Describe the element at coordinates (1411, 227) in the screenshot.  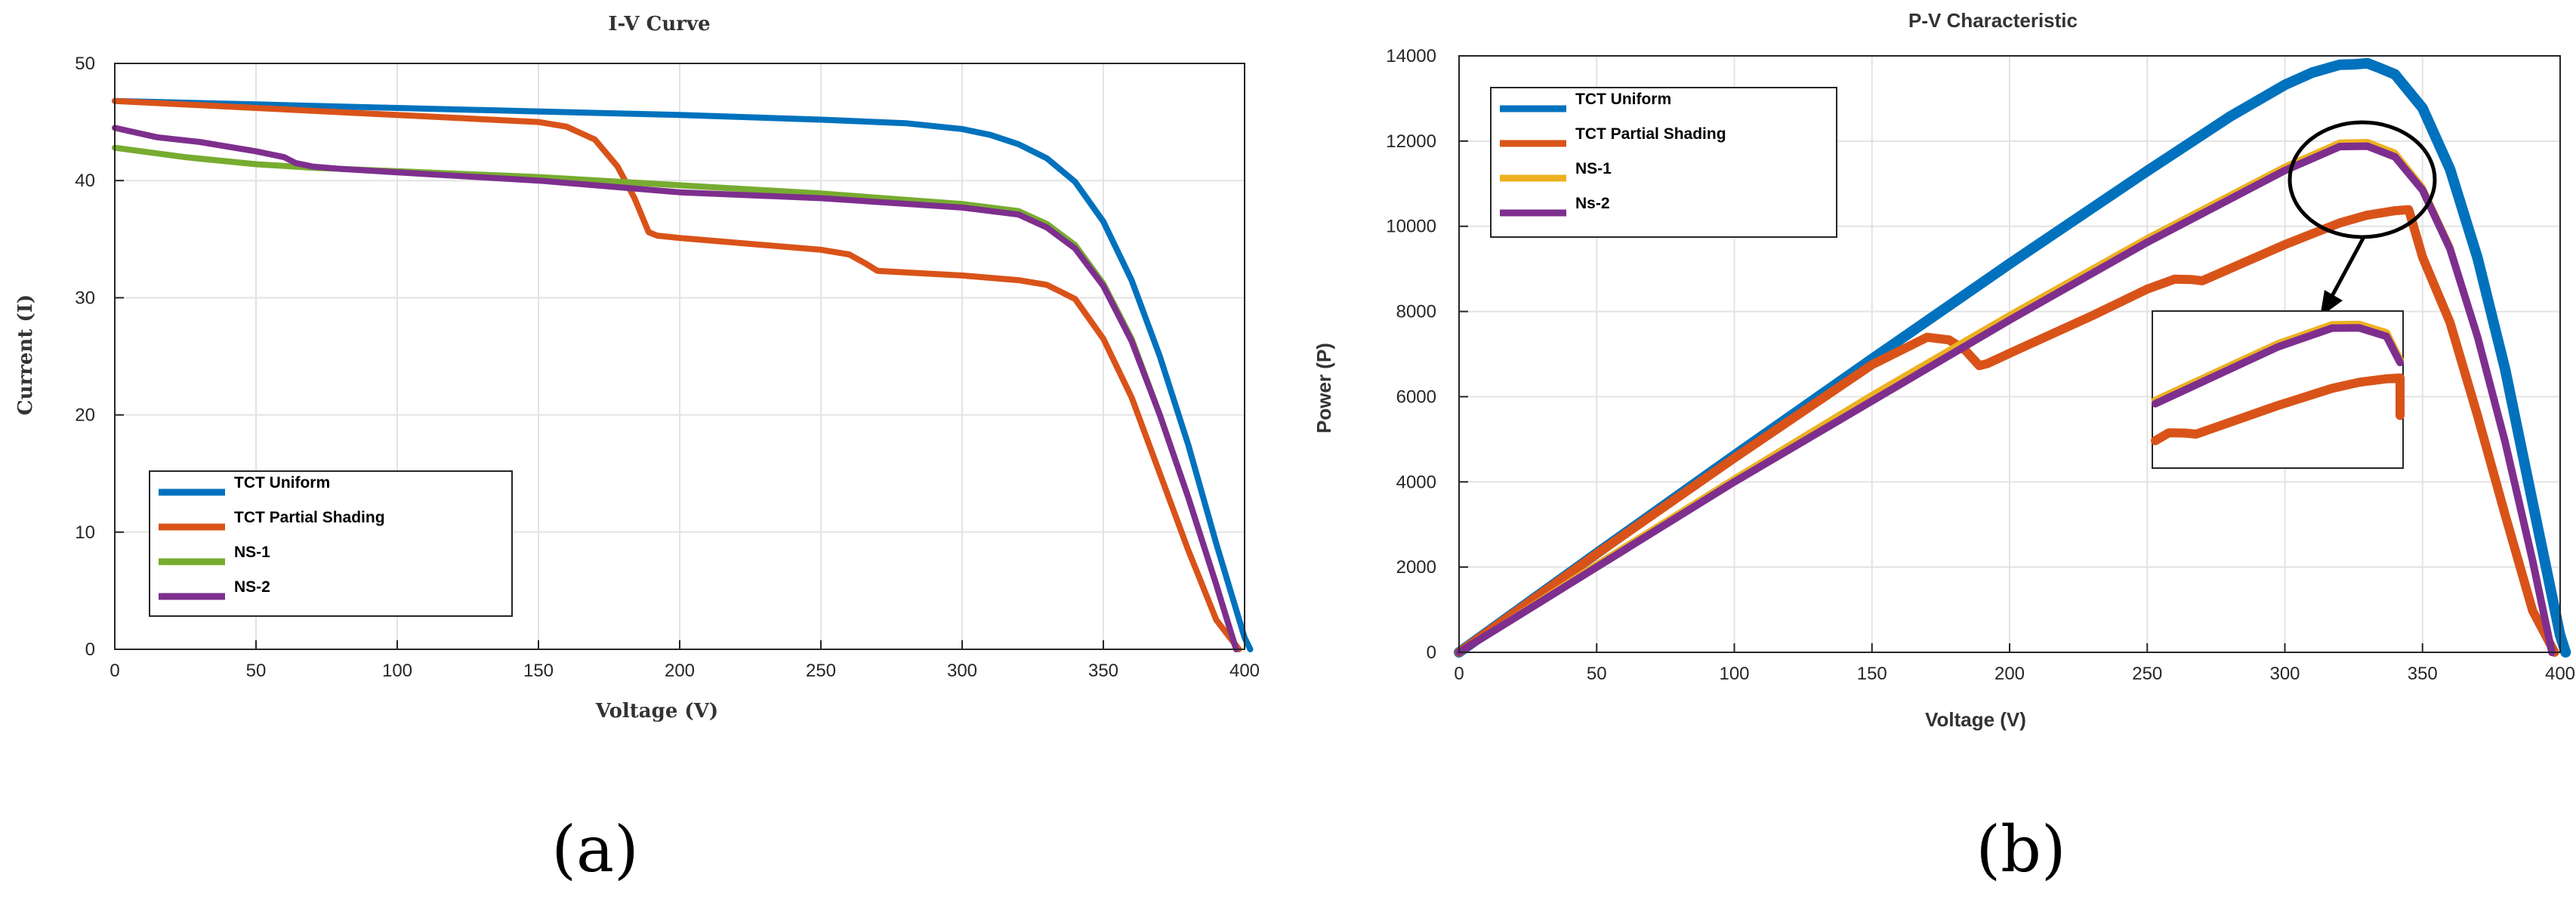
I see `pv-y-tick-label: 10000` at that location.